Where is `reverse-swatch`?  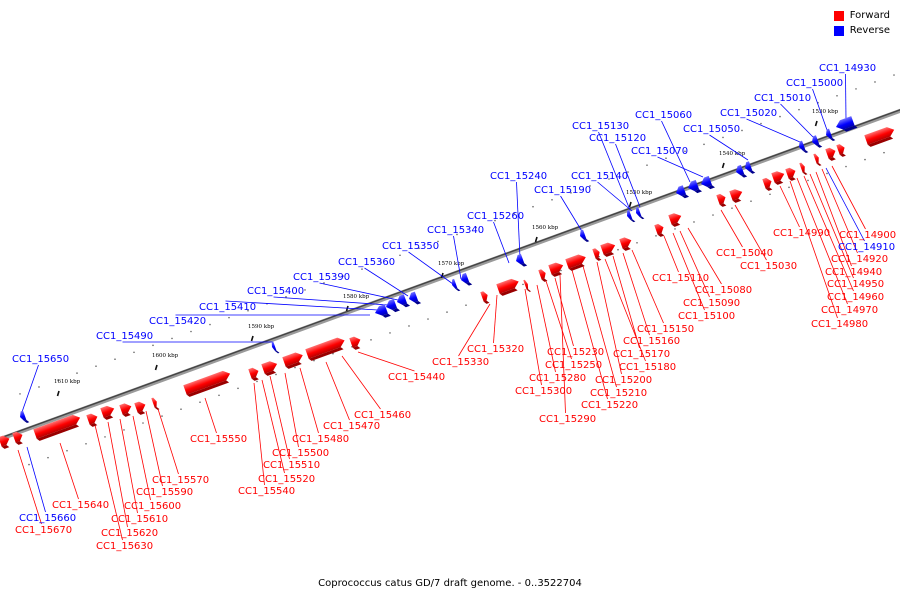
reverse-swatch is located at coordinates (838, 30).